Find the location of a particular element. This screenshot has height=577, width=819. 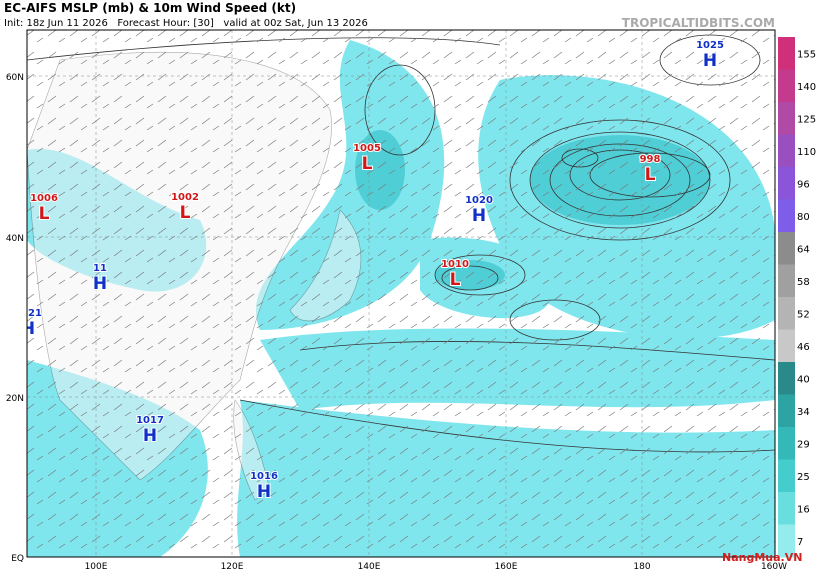

colorbar-label: 16 is located at coordinates (803, 509).